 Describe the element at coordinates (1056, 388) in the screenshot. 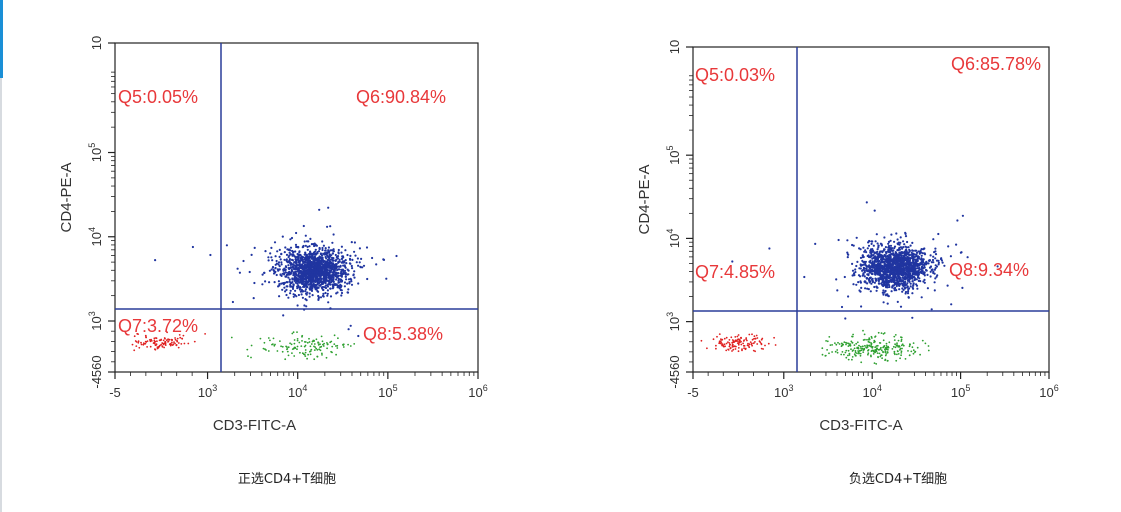

I see `x-tick-exponent: 6` at that location.